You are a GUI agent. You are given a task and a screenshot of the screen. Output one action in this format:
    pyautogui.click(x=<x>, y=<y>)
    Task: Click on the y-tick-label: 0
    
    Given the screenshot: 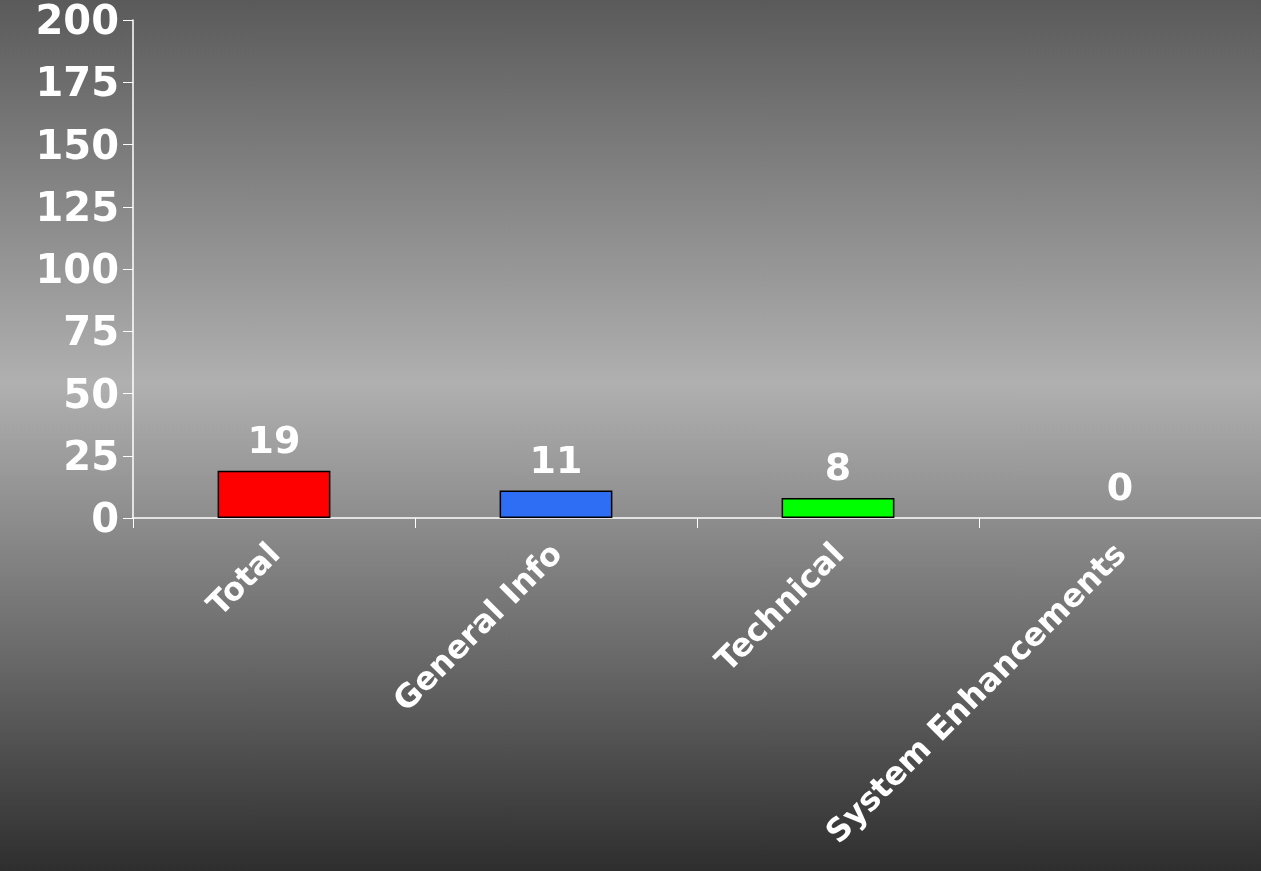 What is the action you would take?
    pyautogui.click(x=105, y=518)
    